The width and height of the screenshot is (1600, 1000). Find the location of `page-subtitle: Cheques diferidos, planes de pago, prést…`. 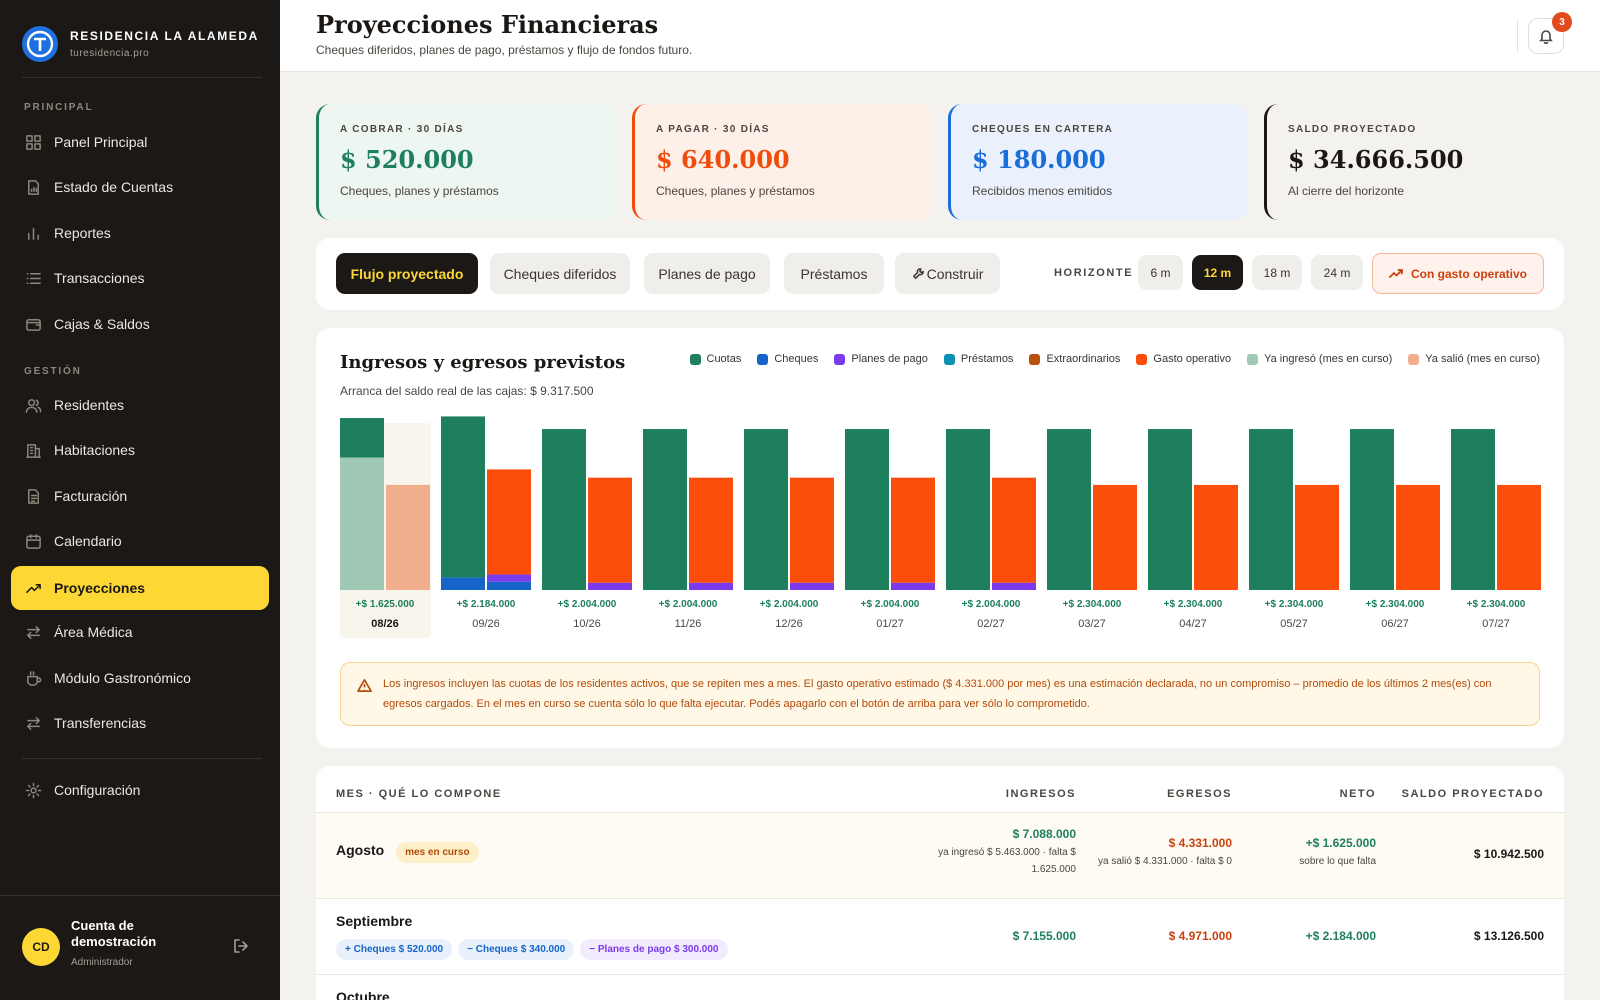

page-subtitle: Cheques diferidos, planes de pago, prést… is located at coordinates (504, 50).